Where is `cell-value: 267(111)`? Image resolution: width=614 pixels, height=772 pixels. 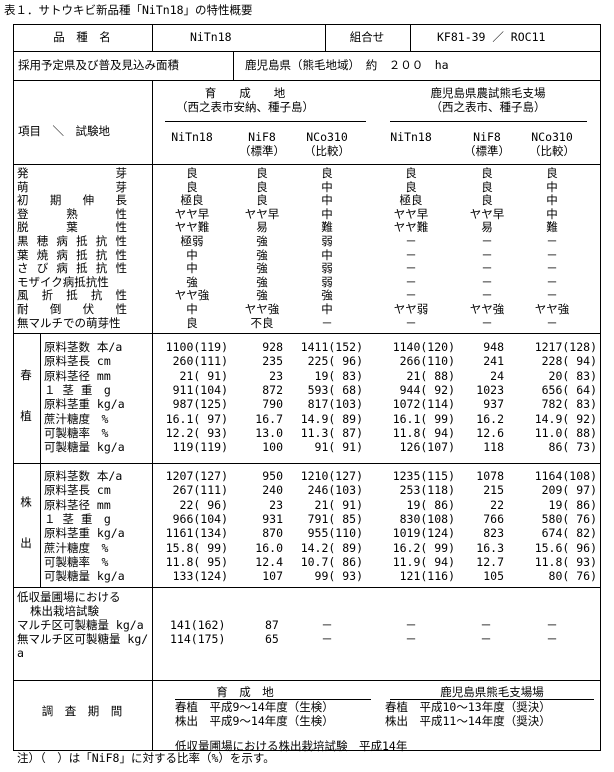
cell-value: 267(111) is located at coordinates (200, 490).